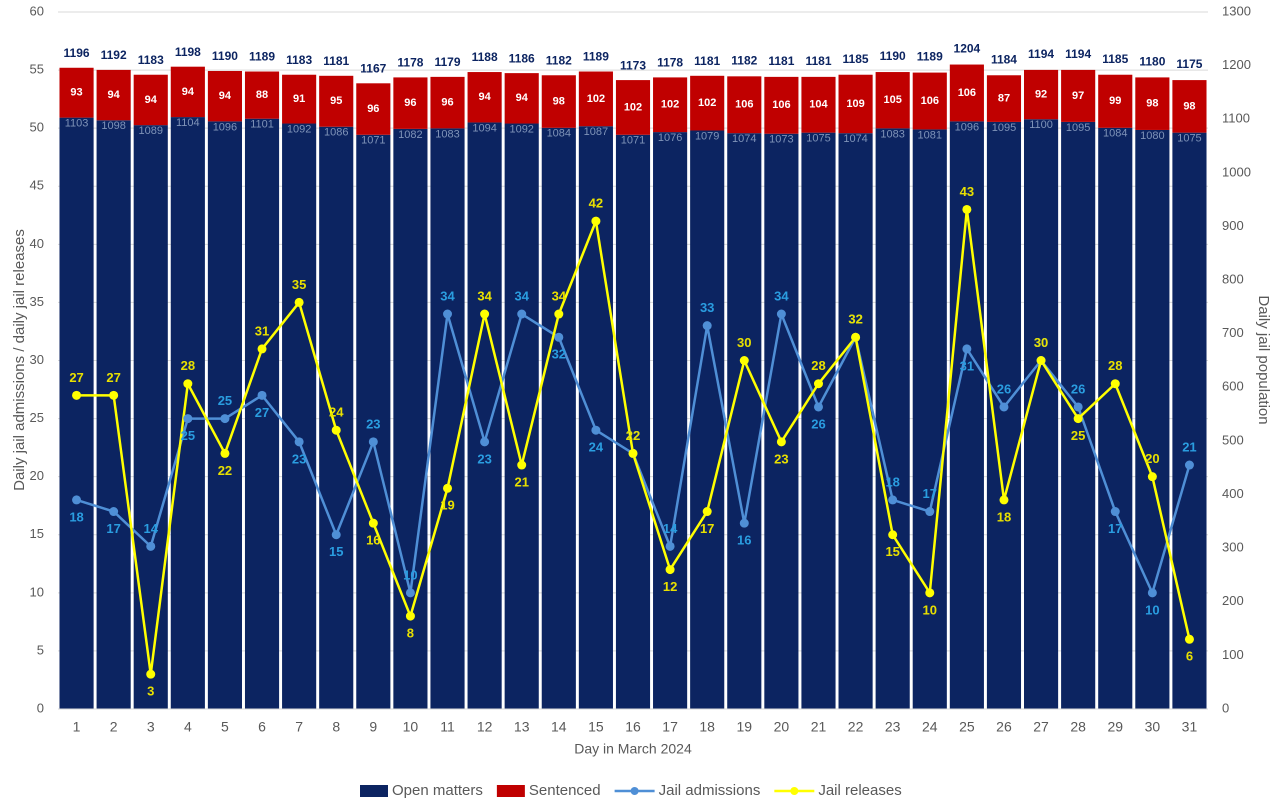 The width and height of the screenshot is (1283, 809). What do you see at coordinates (1004, 59) in the screenshot?
I see `total-label: 1184` at bounding box center [1004, 59].